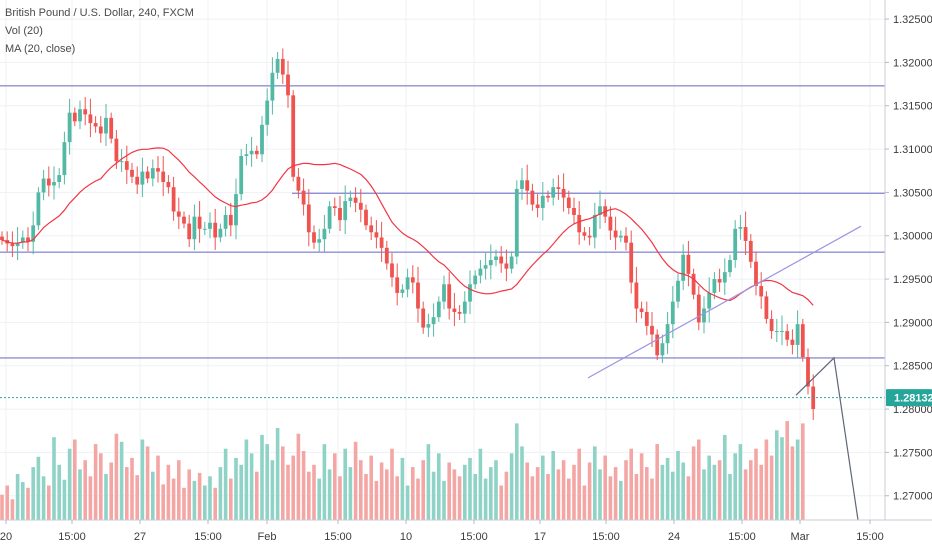 This screenshot has height=550, width=932. What do you see at coordinates (800, 537) in the screenshot?
I see `time-tick-label: Mar` at bounding box center [800, 537].